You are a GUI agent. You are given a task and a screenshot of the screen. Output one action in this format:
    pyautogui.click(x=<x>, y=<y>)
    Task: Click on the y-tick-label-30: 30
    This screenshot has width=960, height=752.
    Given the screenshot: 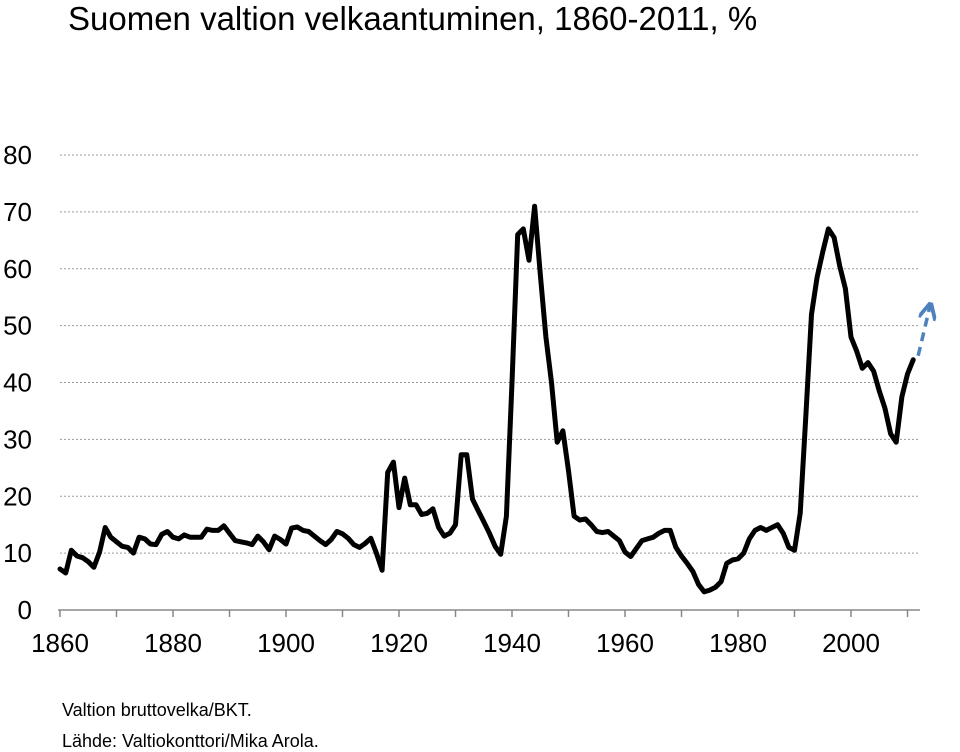 What is the action you would take?
    pyautogui.click(x=17, y=439)
    